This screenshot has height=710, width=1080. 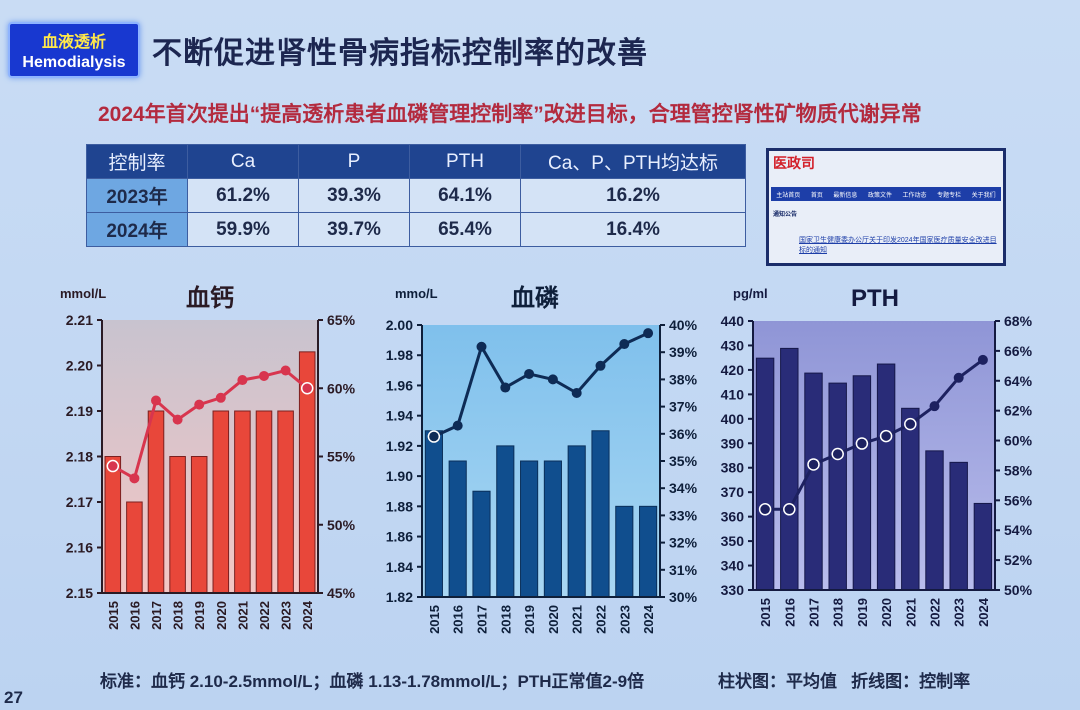 What do you see at coordinates (845, 195) in the screenshot?
I see `doc-nav-item: 最新信息` at bounding box center [845, 195].